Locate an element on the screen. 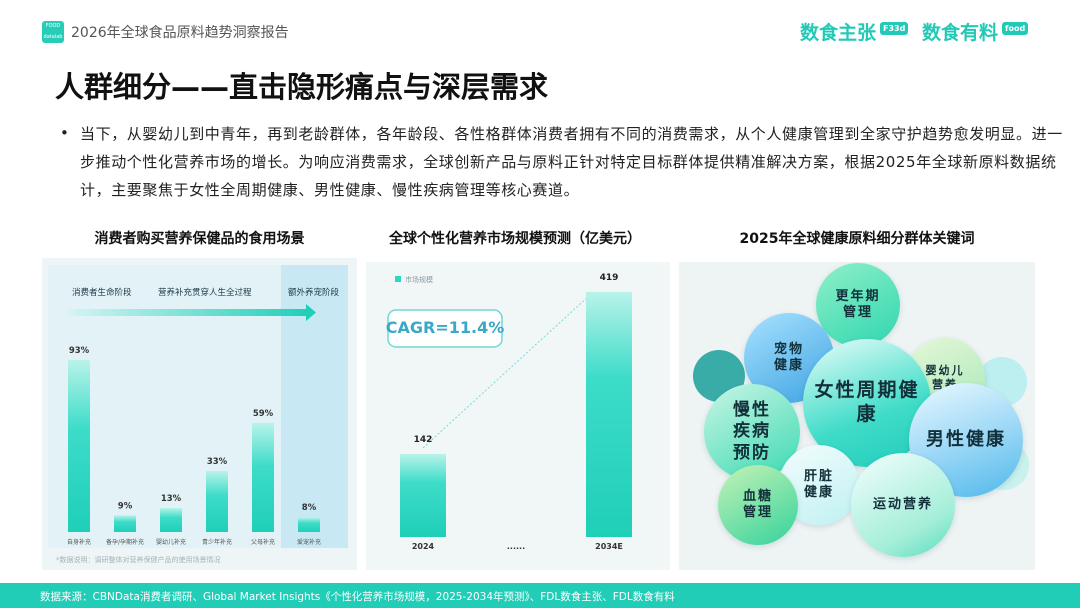  section-title: 全球个性化营养市场规模预测（亿美元） is located at coordinates (515, 239).